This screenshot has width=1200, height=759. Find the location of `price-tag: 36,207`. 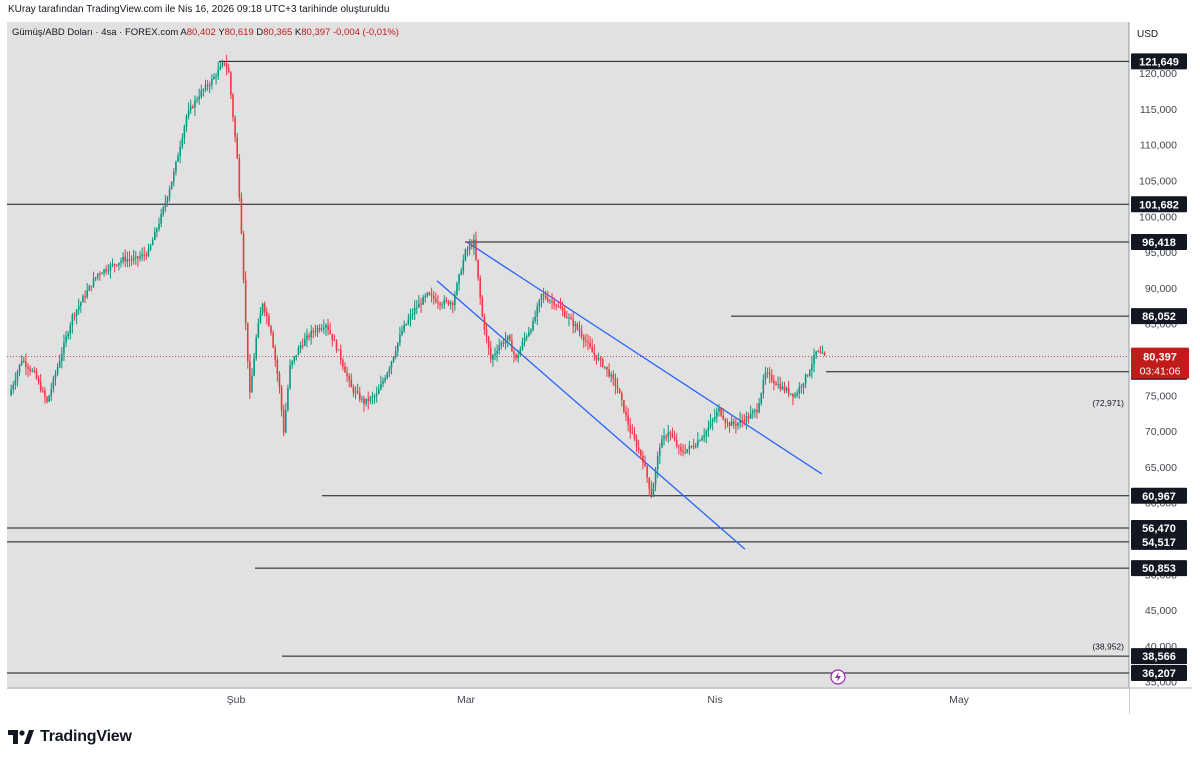

price-tag: 36,207 is located at coordinates (1159, 673).